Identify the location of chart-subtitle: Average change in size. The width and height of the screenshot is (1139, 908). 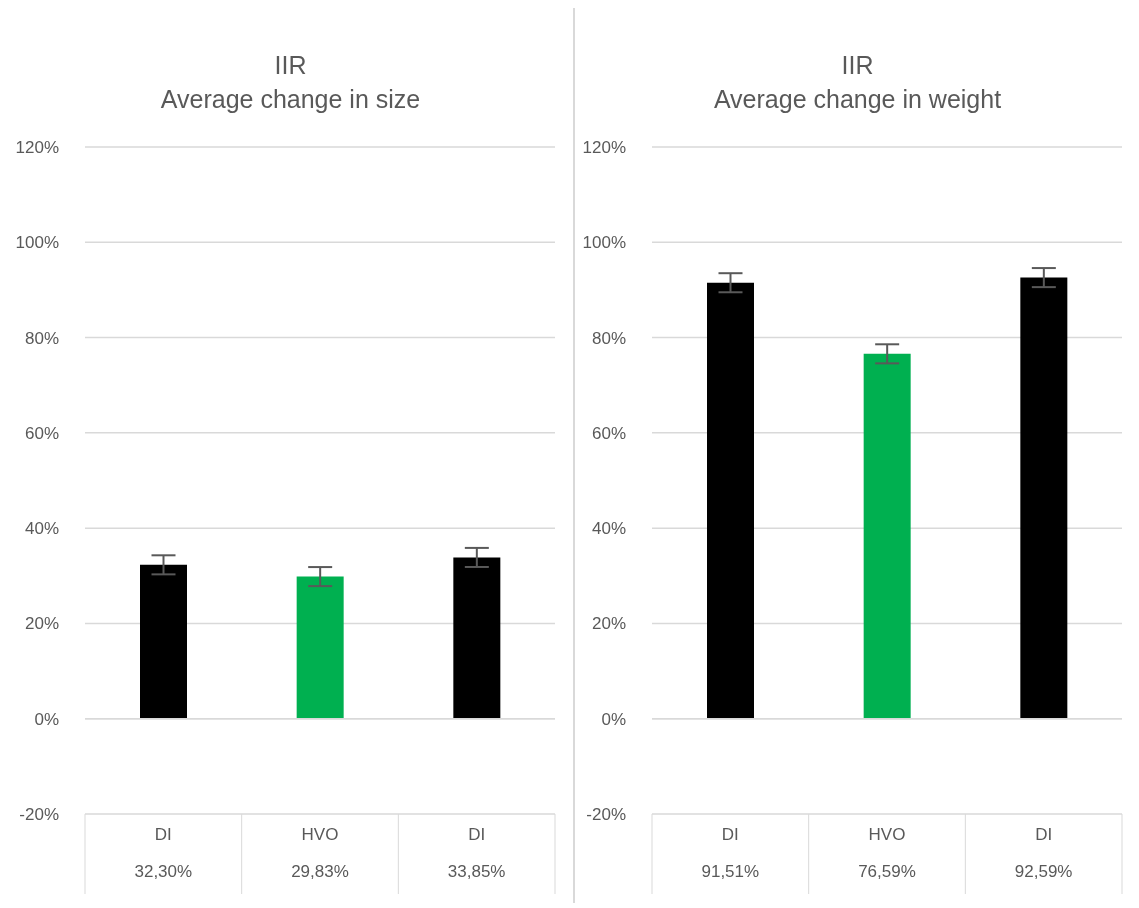
(290, 99).